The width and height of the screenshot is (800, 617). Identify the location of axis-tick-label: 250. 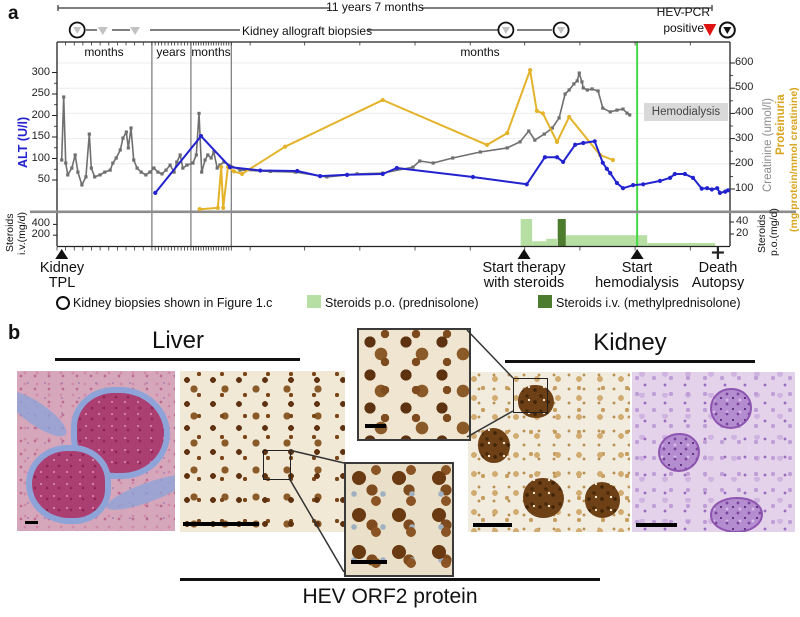
(40, 93).